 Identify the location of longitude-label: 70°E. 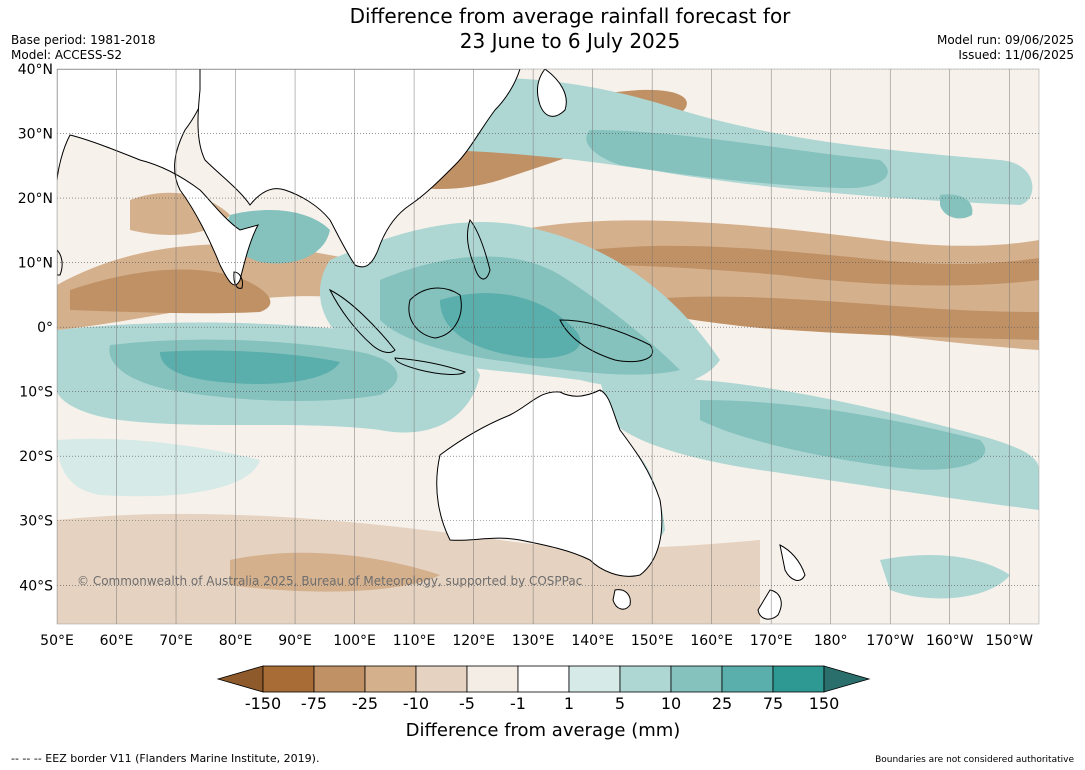
(176, 641).